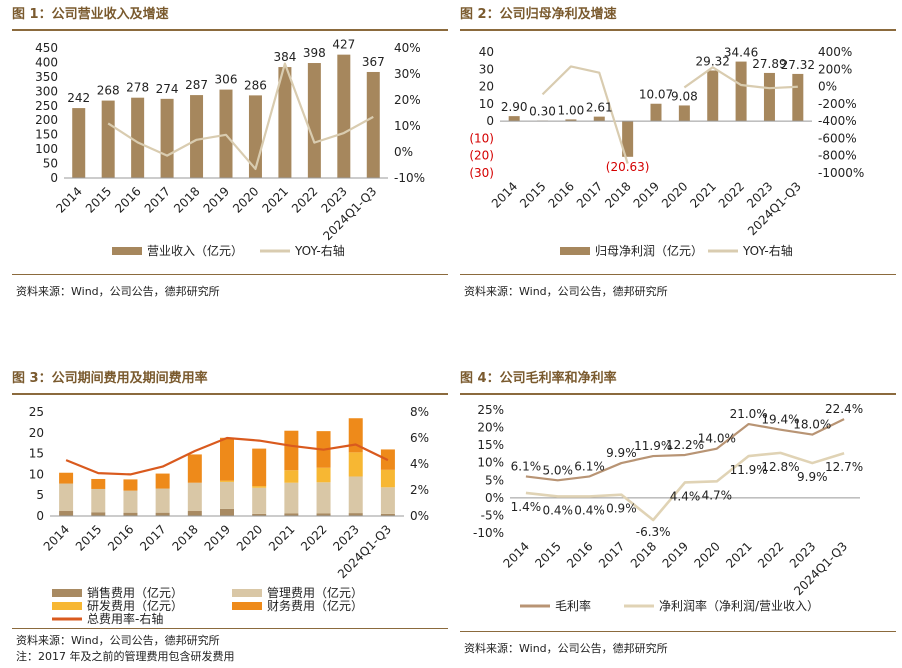 This screenshot has width=902, height=668. I want to click on y-tick-label: 0, so click(40, 516).